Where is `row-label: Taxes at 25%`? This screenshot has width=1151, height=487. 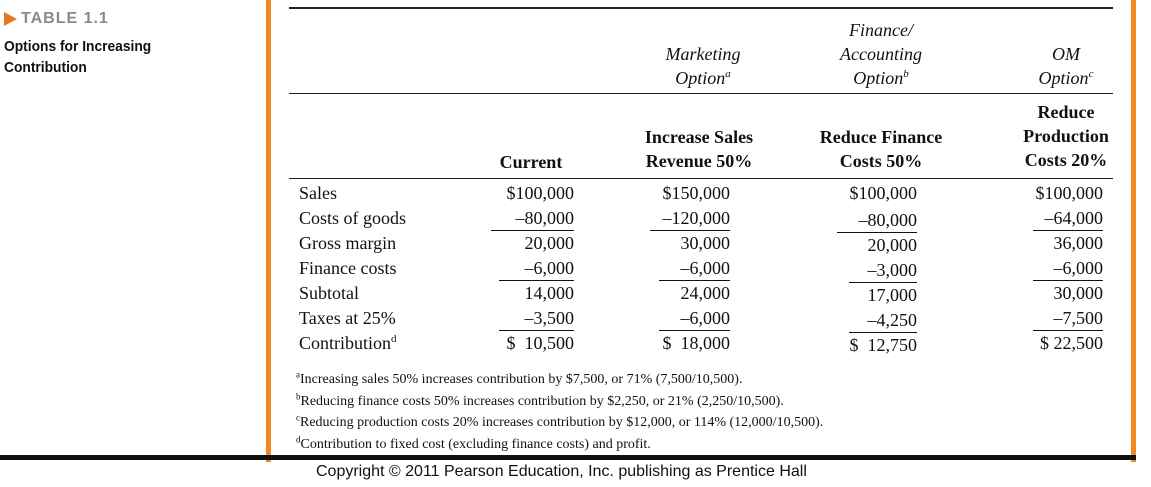 row-label: Taxes at 25% is located at coordinates (347, 318).